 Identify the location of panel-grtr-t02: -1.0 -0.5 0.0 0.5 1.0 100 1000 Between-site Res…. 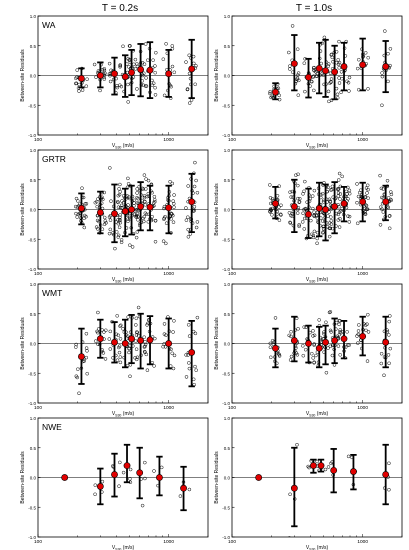
(114, 216).